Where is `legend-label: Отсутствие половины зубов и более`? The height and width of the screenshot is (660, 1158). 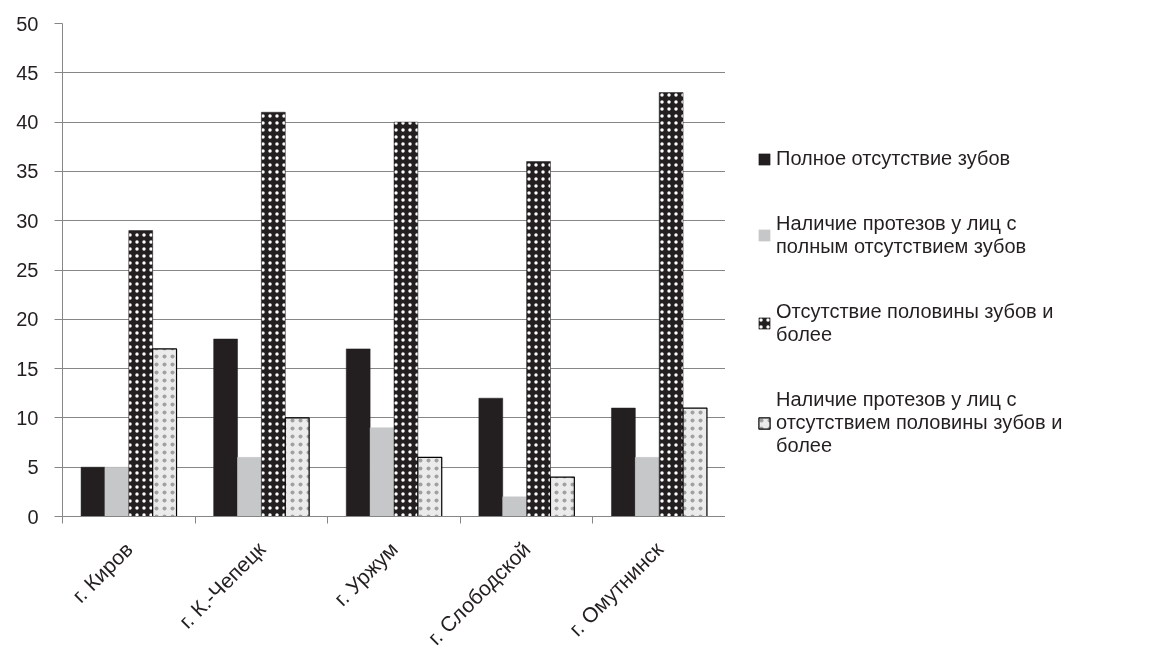 legend-label: Отсутствие половины зубов и более is located at coordinates (915, 323).